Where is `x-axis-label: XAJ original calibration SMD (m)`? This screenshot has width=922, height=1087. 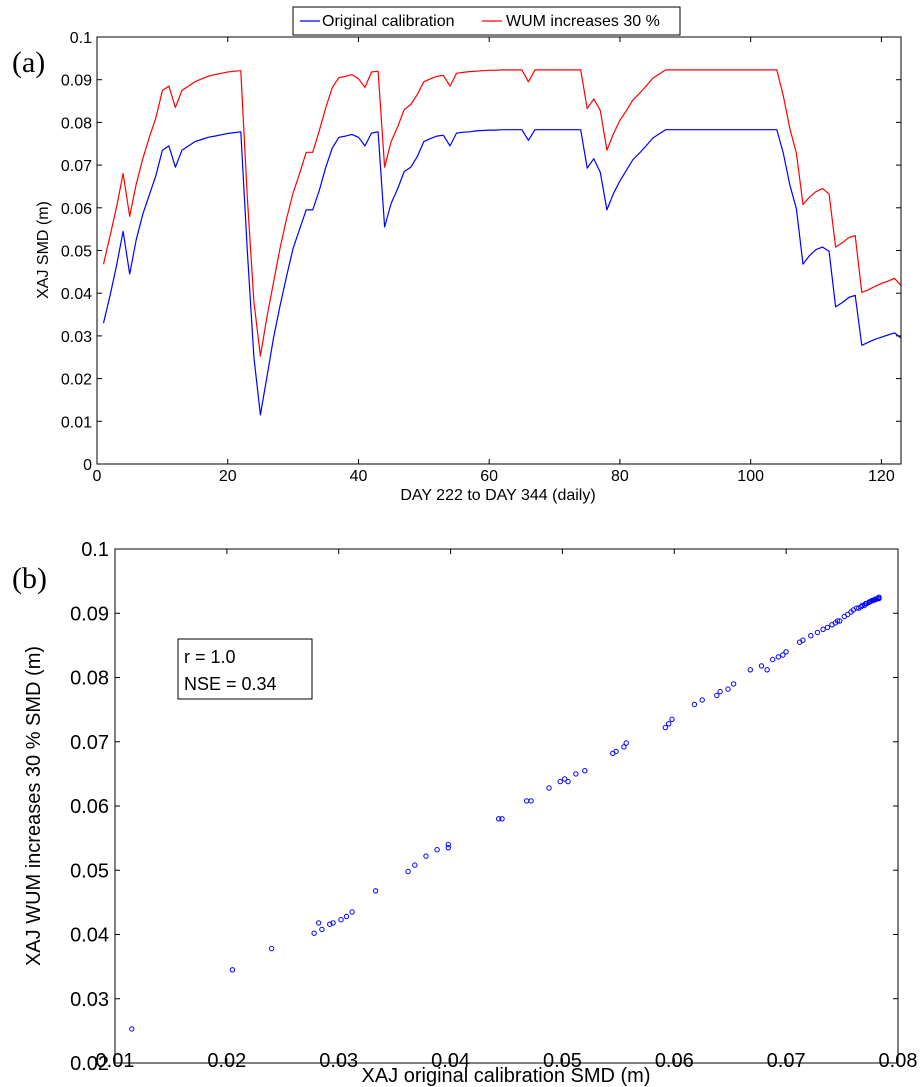
x-axis-label: XAJ original calibration SMD (m) is located at coordinates (506, 1076).